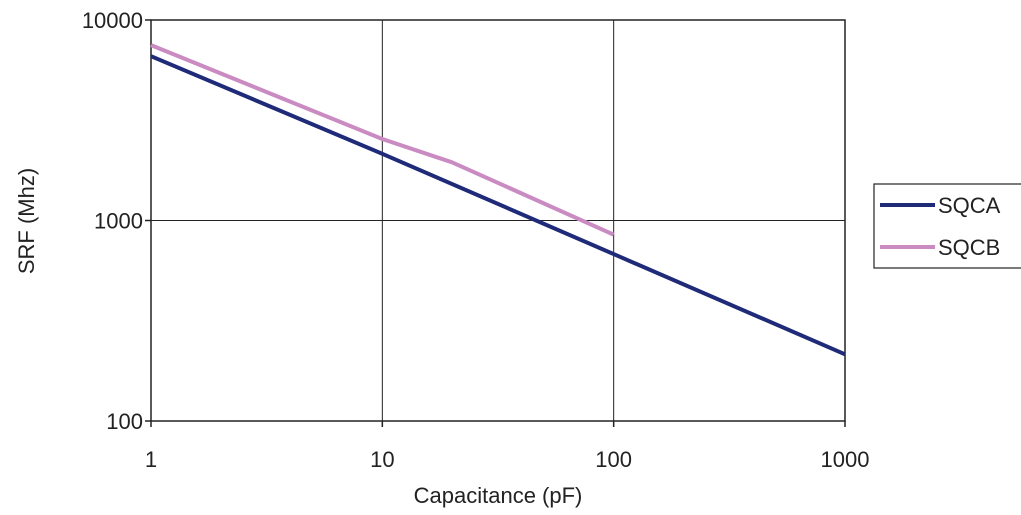 Image resolution: width=1021 pixels, height=515 pixels. What do you see at coordinates (151, 459) in the screenshot?
I see `x-tick-label: 1` at bounding box center [151, 459].